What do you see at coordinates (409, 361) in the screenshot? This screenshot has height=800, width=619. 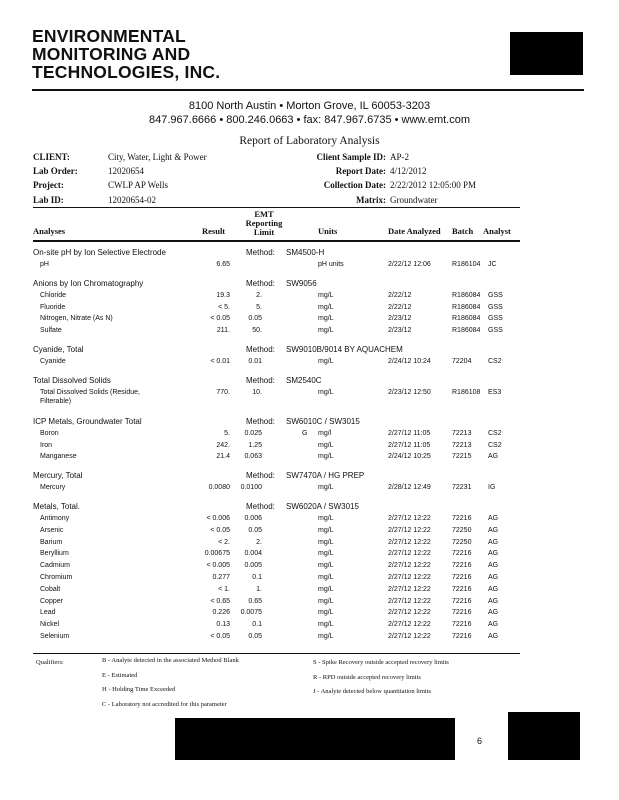 I see `date-analyzed: 2/24/12 10:24` at bounding box center [409, 361].